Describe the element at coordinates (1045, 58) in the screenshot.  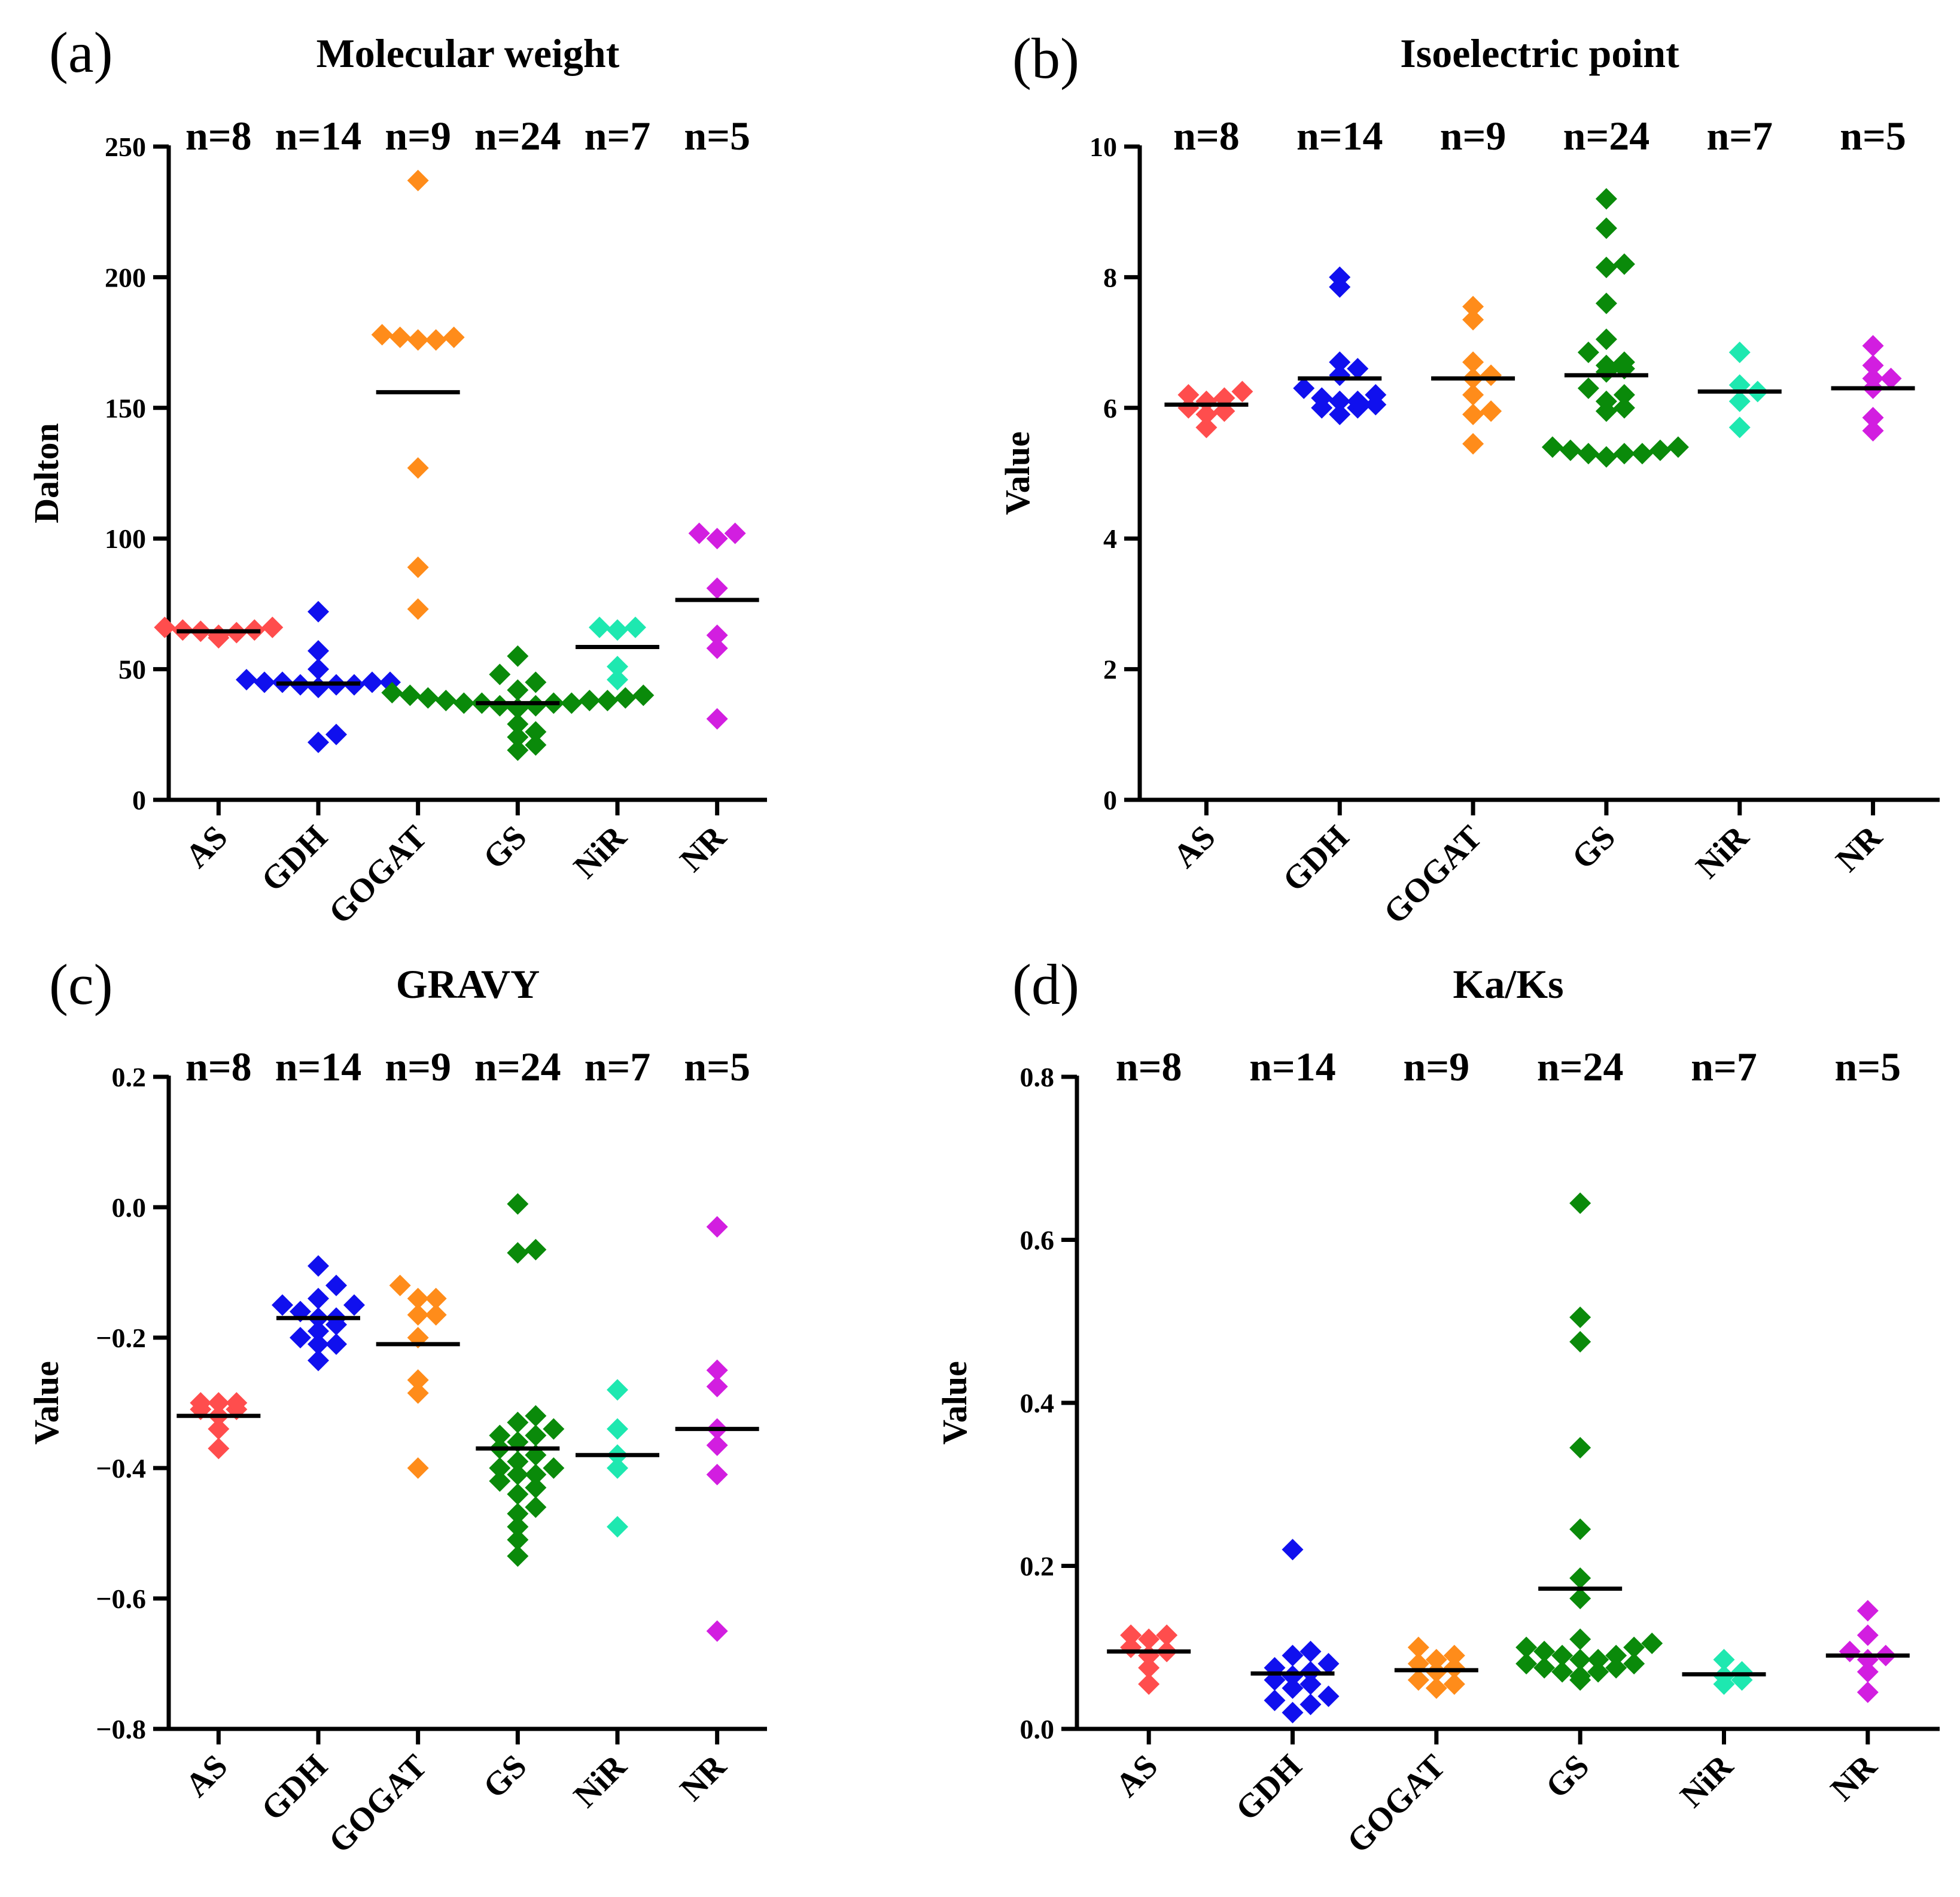
I see `panel-letter: (b)` at that location.